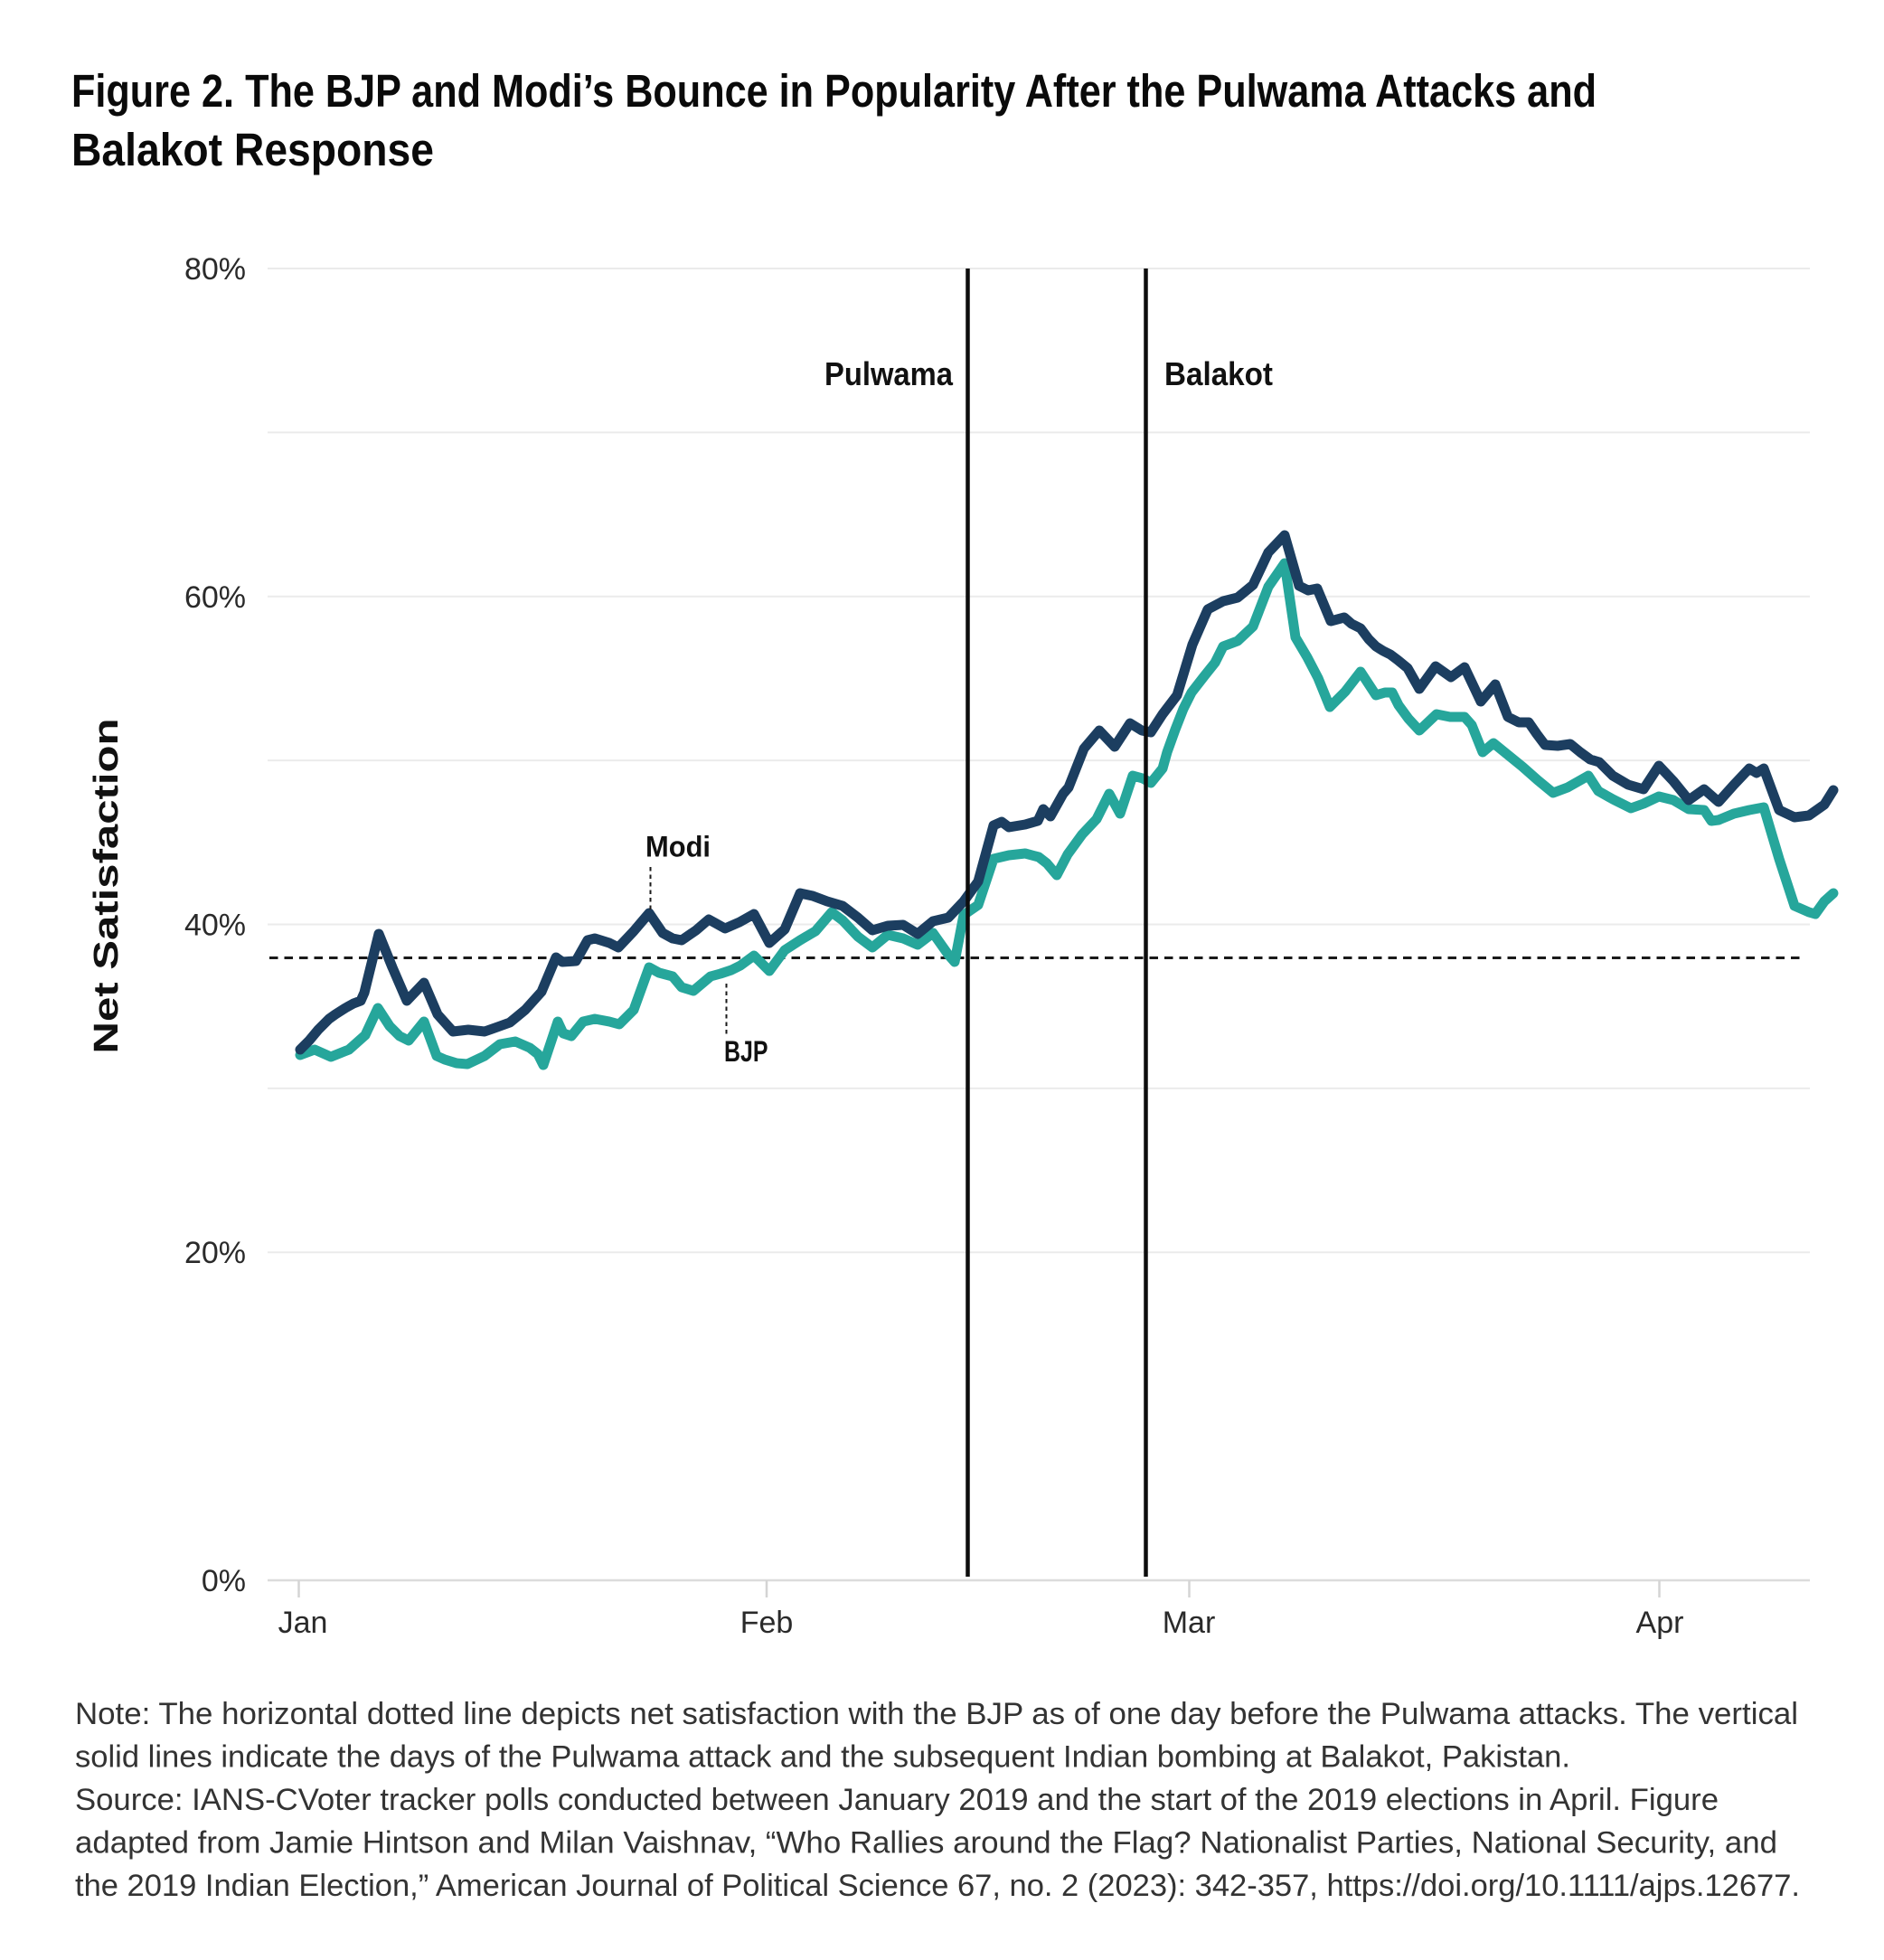  What do you see at coordinates (215, 926) in the screenshot?
I see `svg-text: 40%` at bounding box center [215, 926].